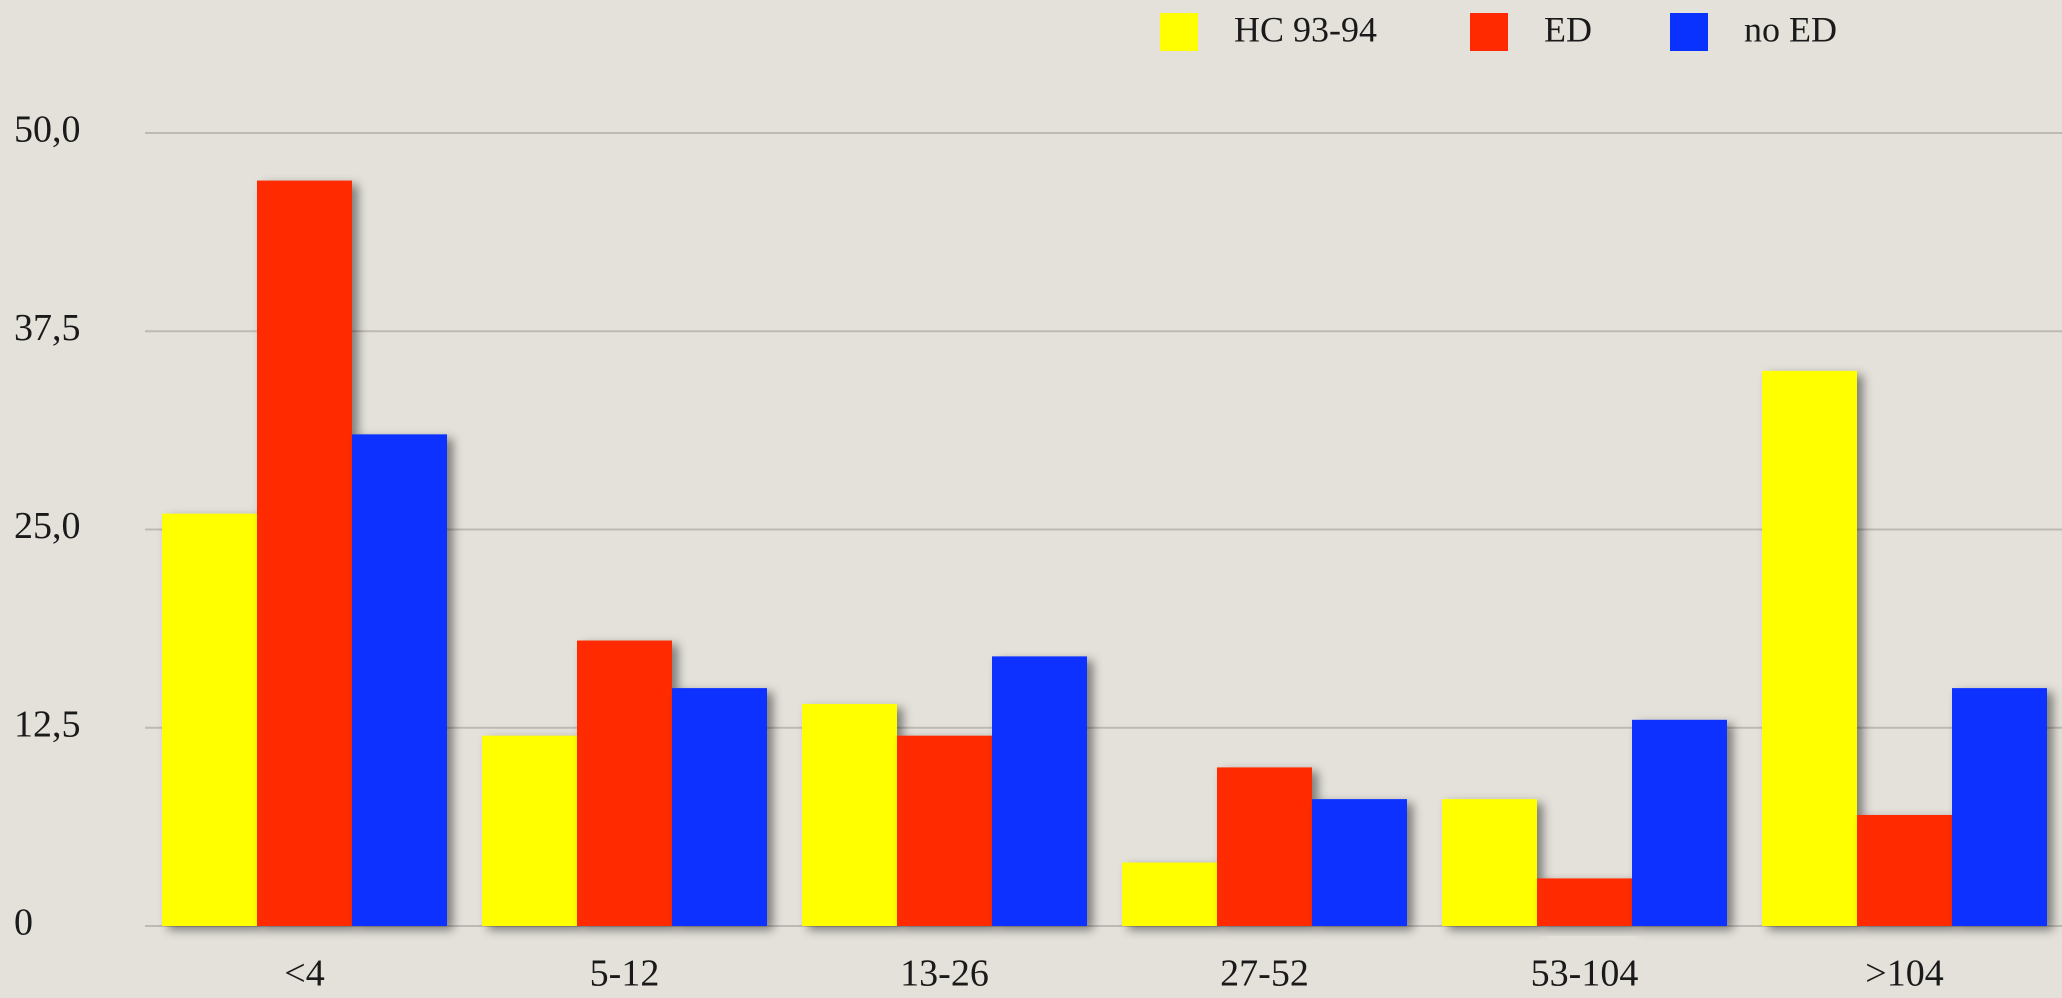 The height and width of the screenshot is (998, 2062). What do you see at coordinates (47, 328) in the screenshot?
I see `y-tick-label: 37,5` at bounding box center [47, 328].